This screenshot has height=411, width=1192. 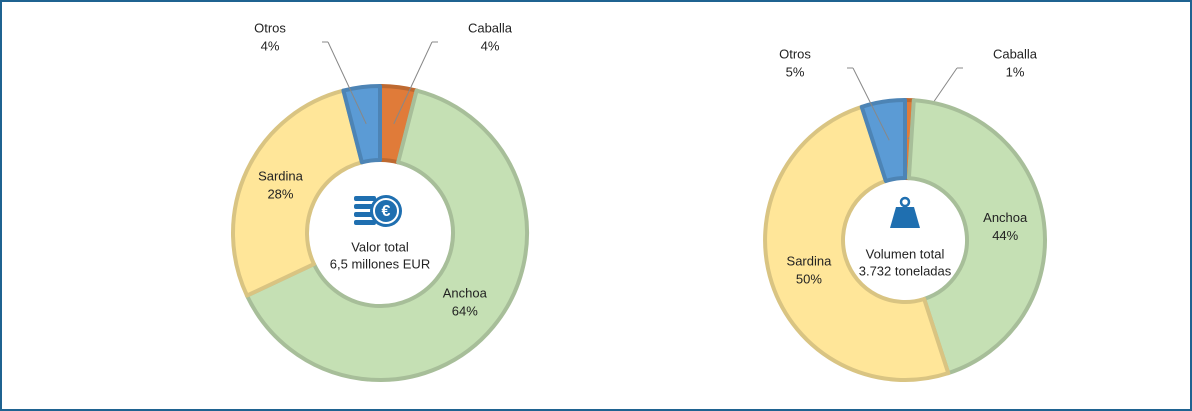 I want to click on slice-value: 28%, so click(x=280, y=194).